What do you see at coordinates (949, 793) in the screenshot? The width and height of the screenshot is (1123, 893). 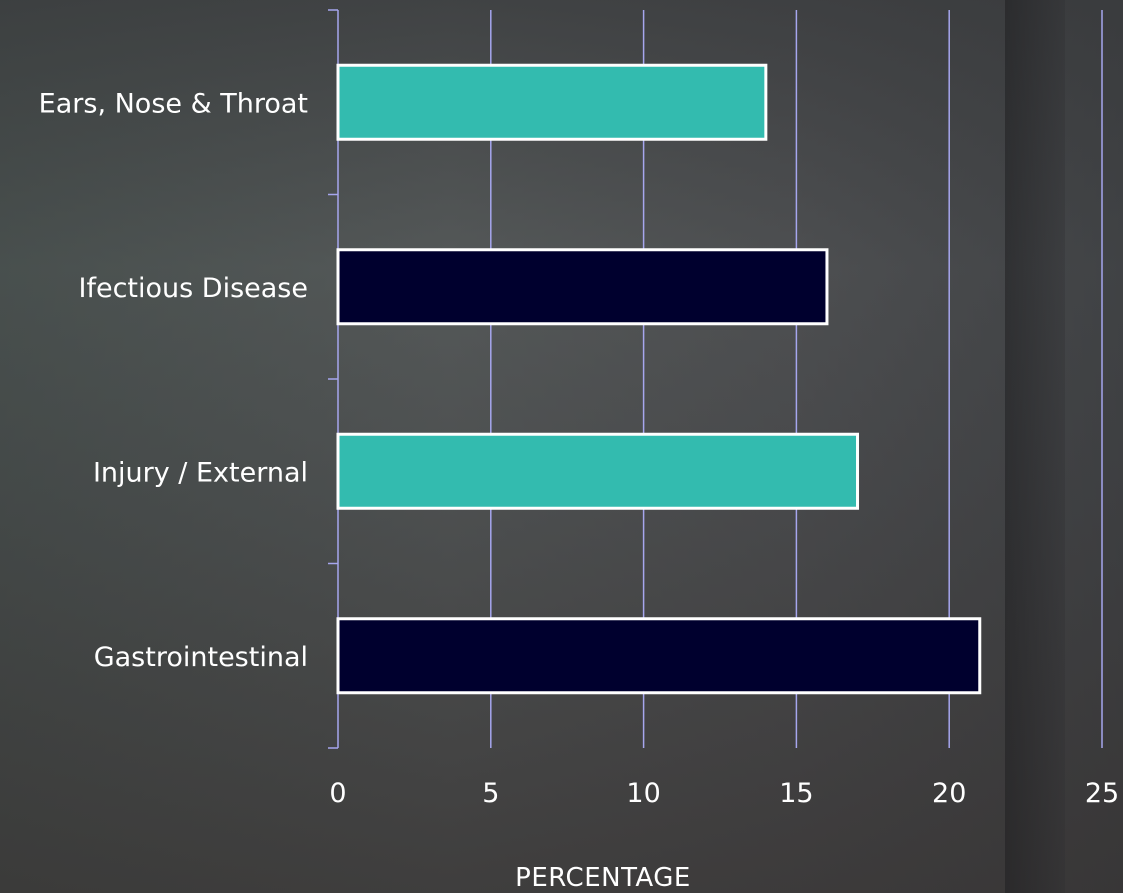 I see `x-tick-label-20: 20` at bounding box center [949, 793].